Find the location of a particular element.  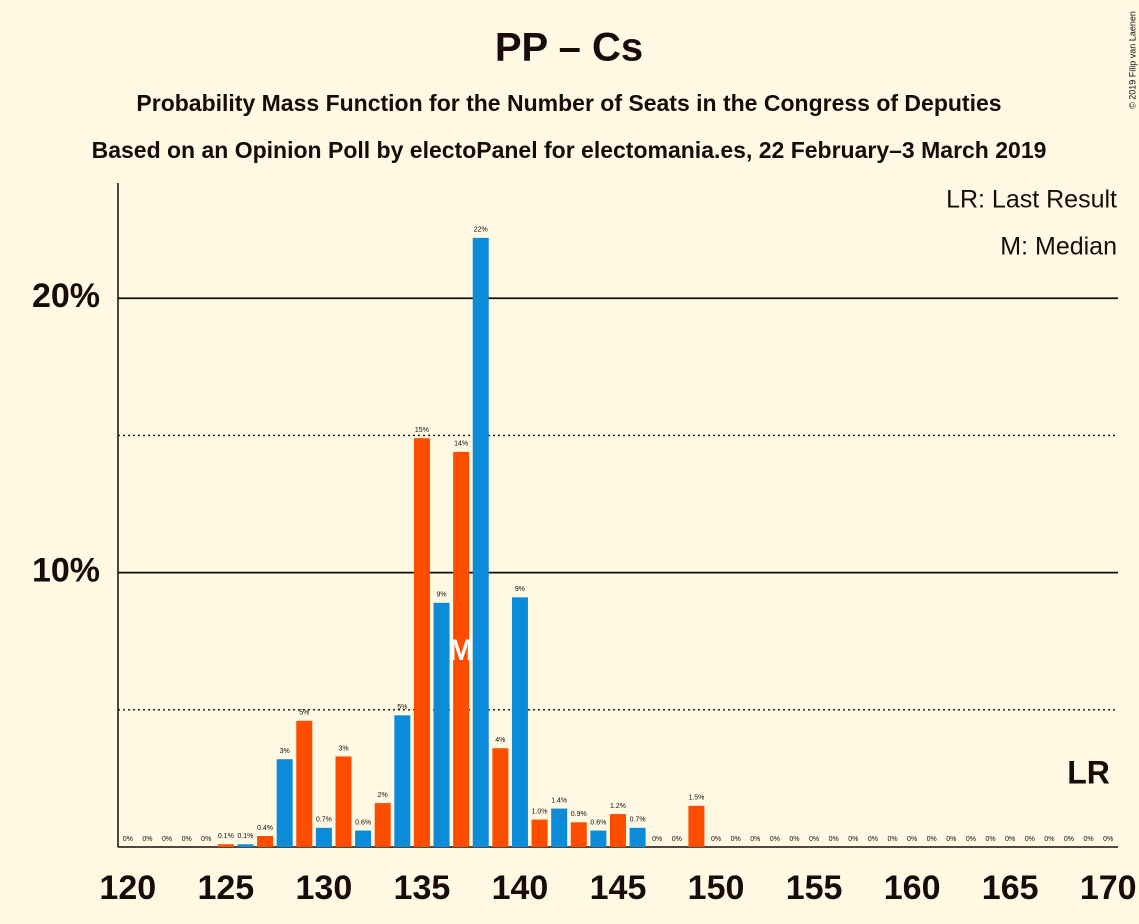

value-label: 15% is located at coordinates (422, 430).